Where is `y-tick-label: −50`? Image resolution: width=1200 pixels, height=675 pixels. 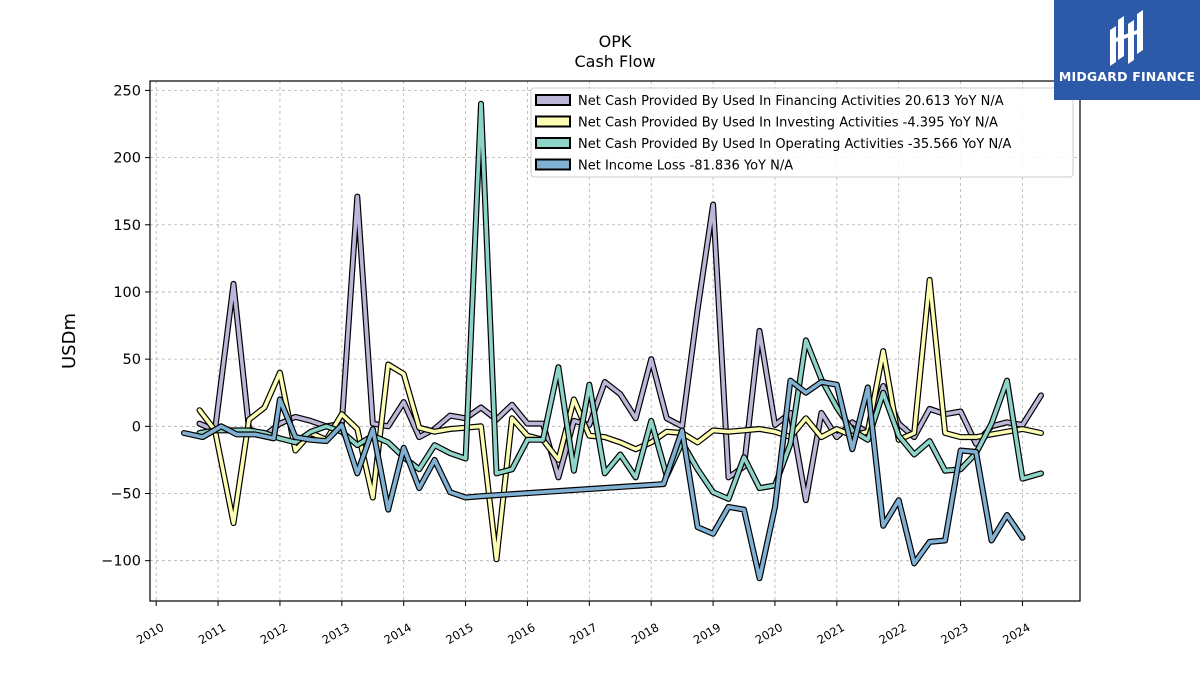 y-tick-label: −50 is located at coordinates (125, 495).